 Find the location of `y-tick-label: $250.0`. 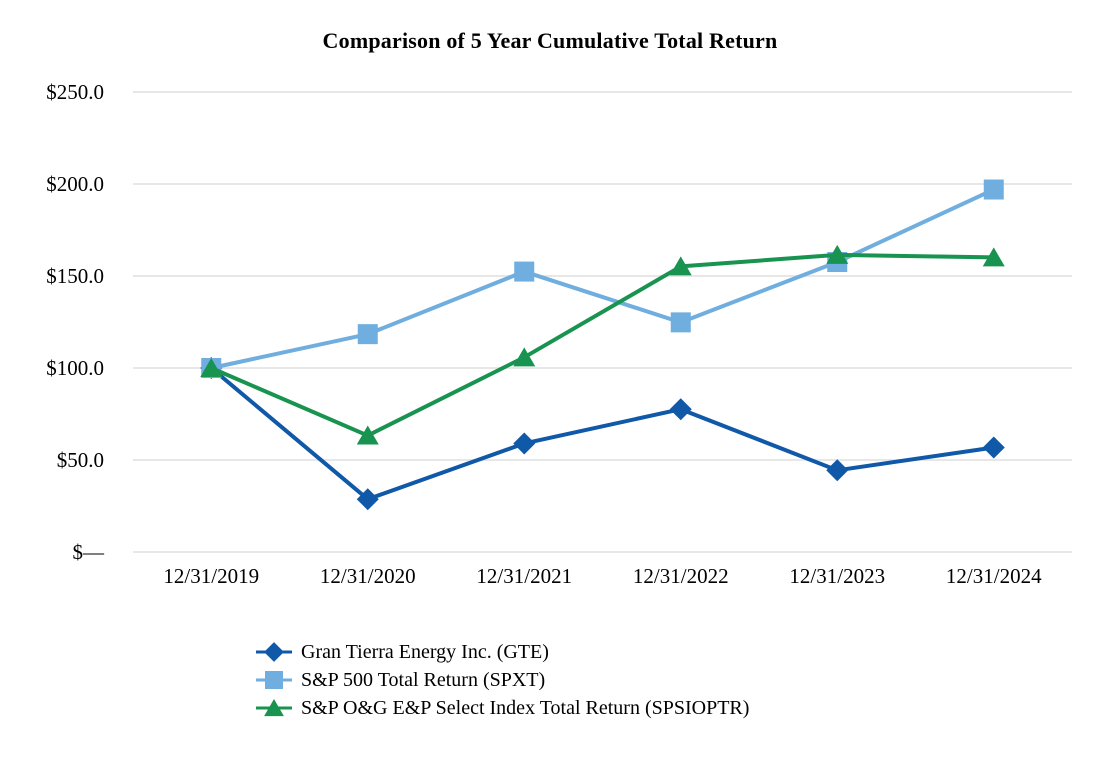

y-tick-label: $250.0 is located at coordinates (75, 92).